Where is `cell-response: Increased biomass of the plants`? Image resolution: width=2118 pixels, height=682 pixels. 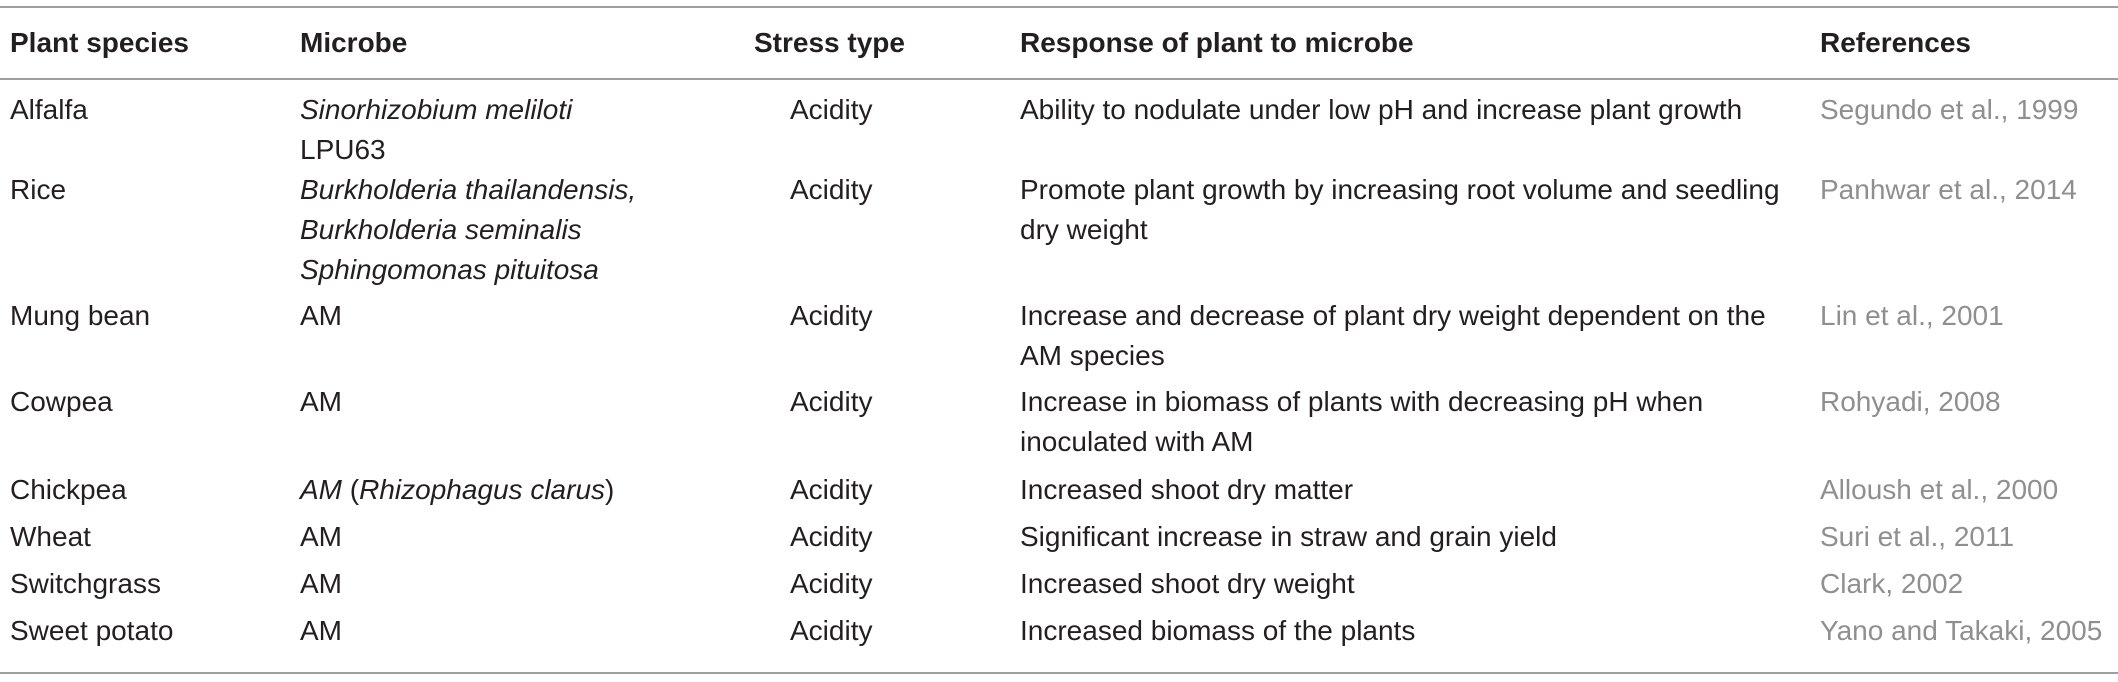 cell-response: Increased biomass of the plants is located at coordinates (1420, 642).